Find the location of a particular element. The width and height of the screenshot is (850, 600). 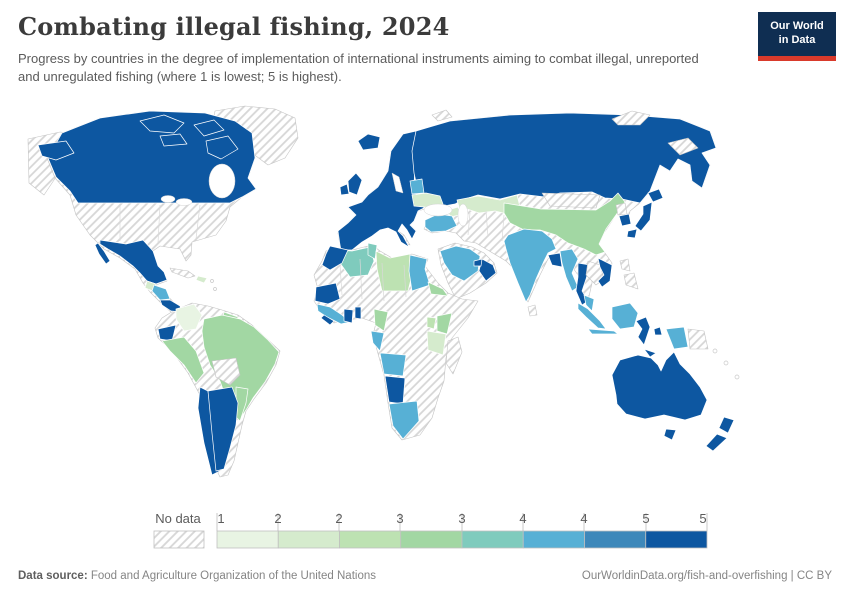

owid-logo: Our World in Data is located at coordinates (797, 36).